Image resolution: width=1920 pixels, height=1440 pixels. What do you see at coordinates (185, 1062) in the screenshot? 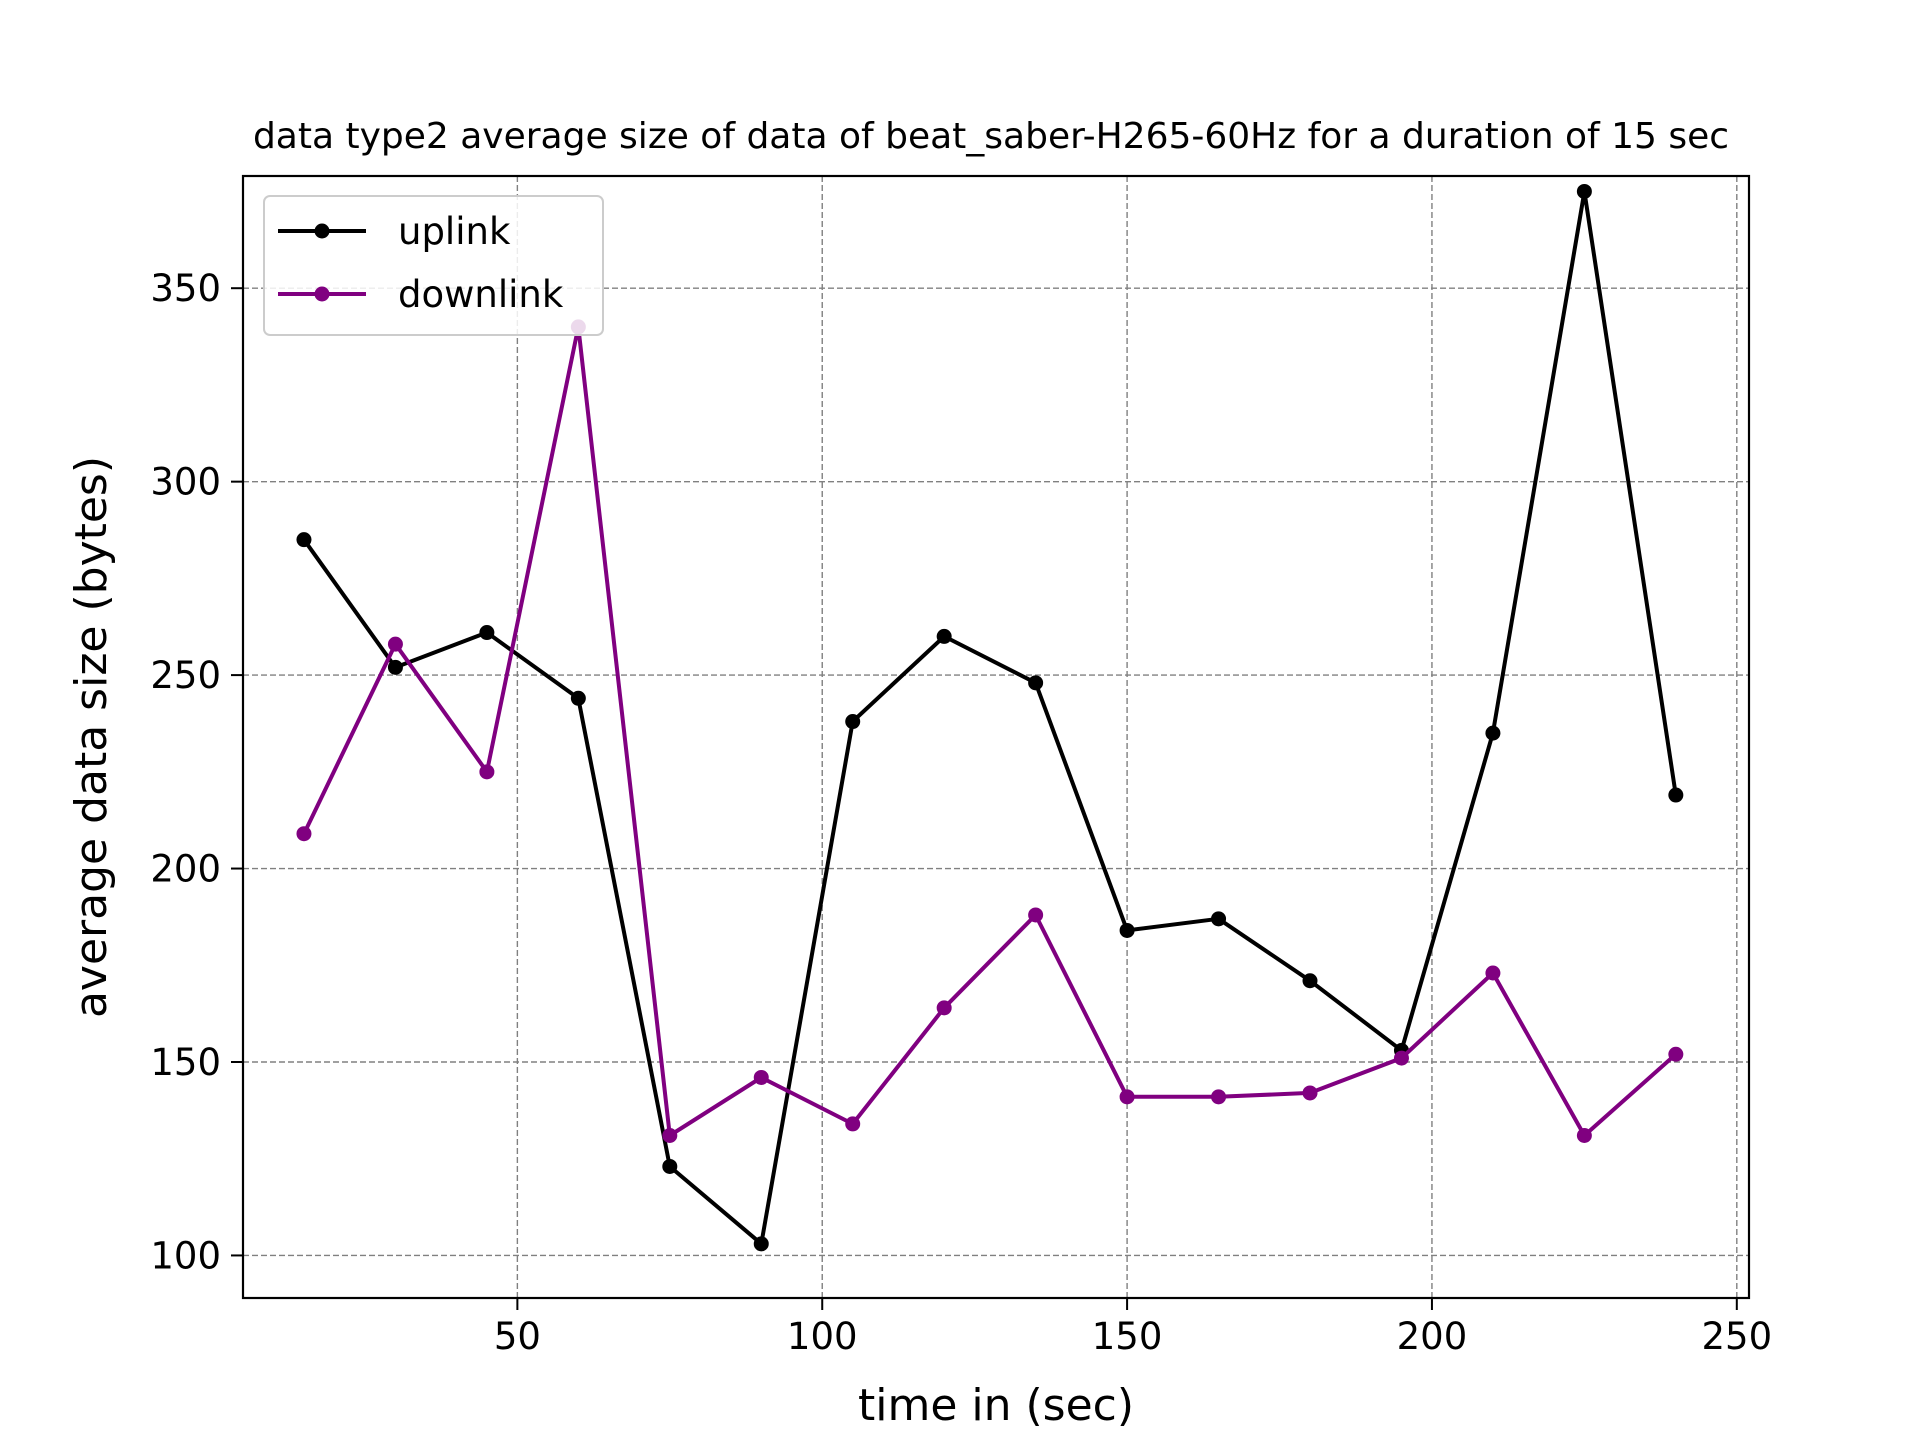
I see `y-tick-label: 150` at bounding box center [185, 1062].